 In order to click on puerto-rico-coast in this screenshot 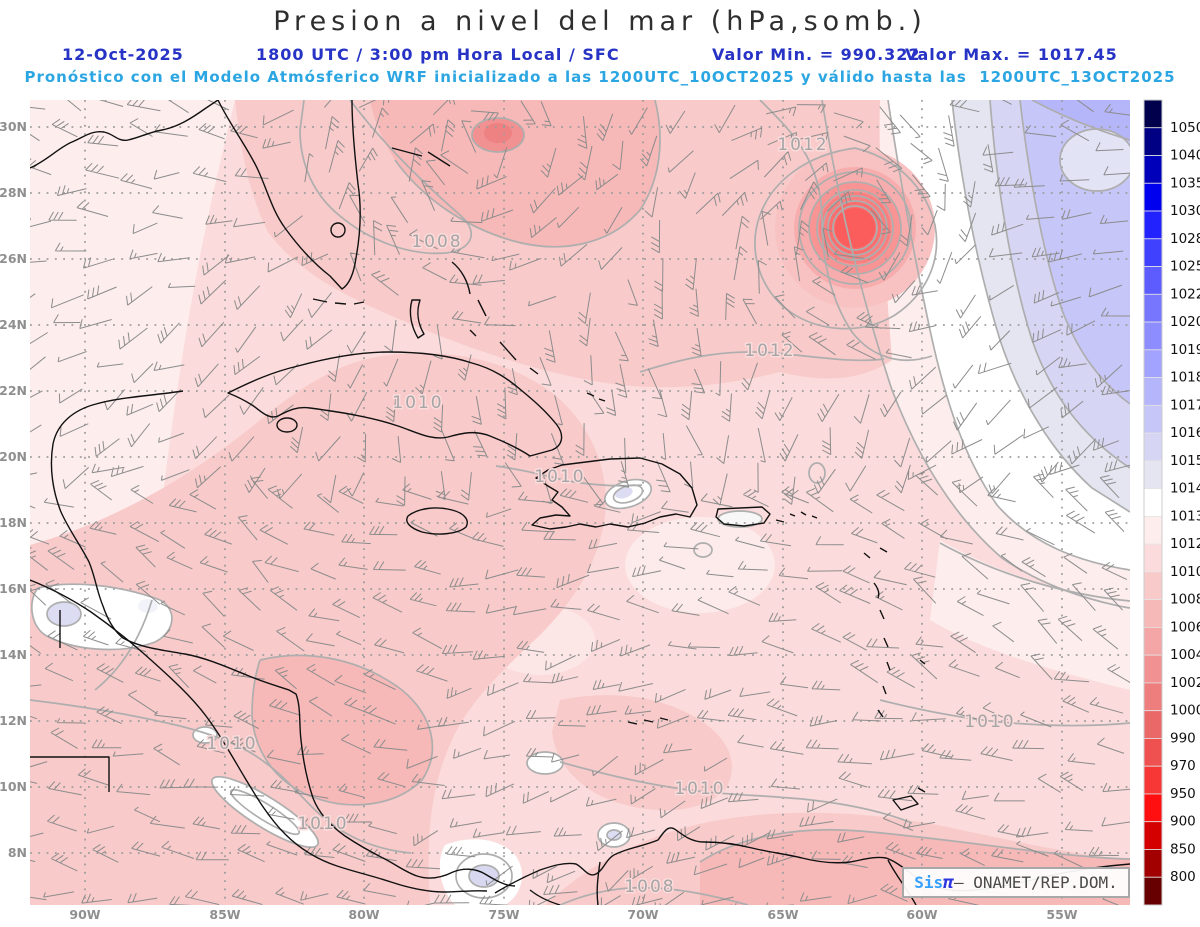, I will do `click(743, 516)`.